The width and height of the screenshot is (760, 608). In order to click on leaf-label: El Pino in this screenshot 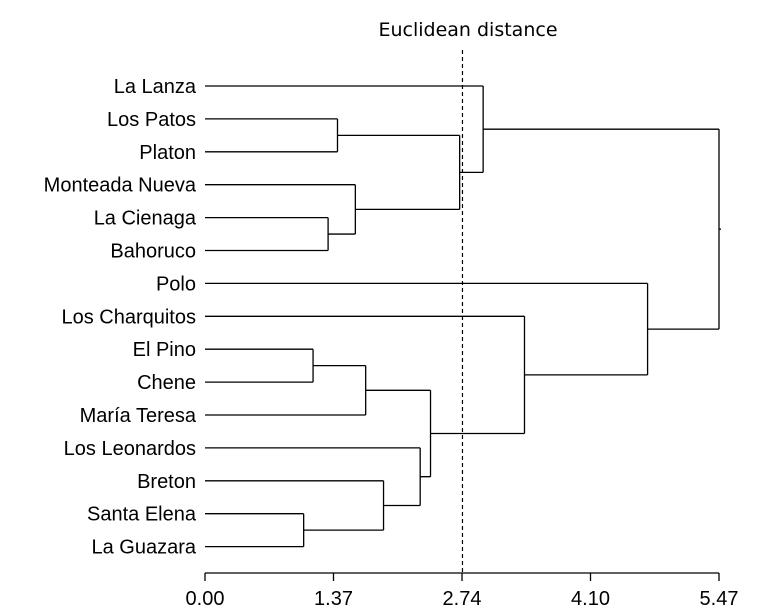, I will do `click(164, 350)`.